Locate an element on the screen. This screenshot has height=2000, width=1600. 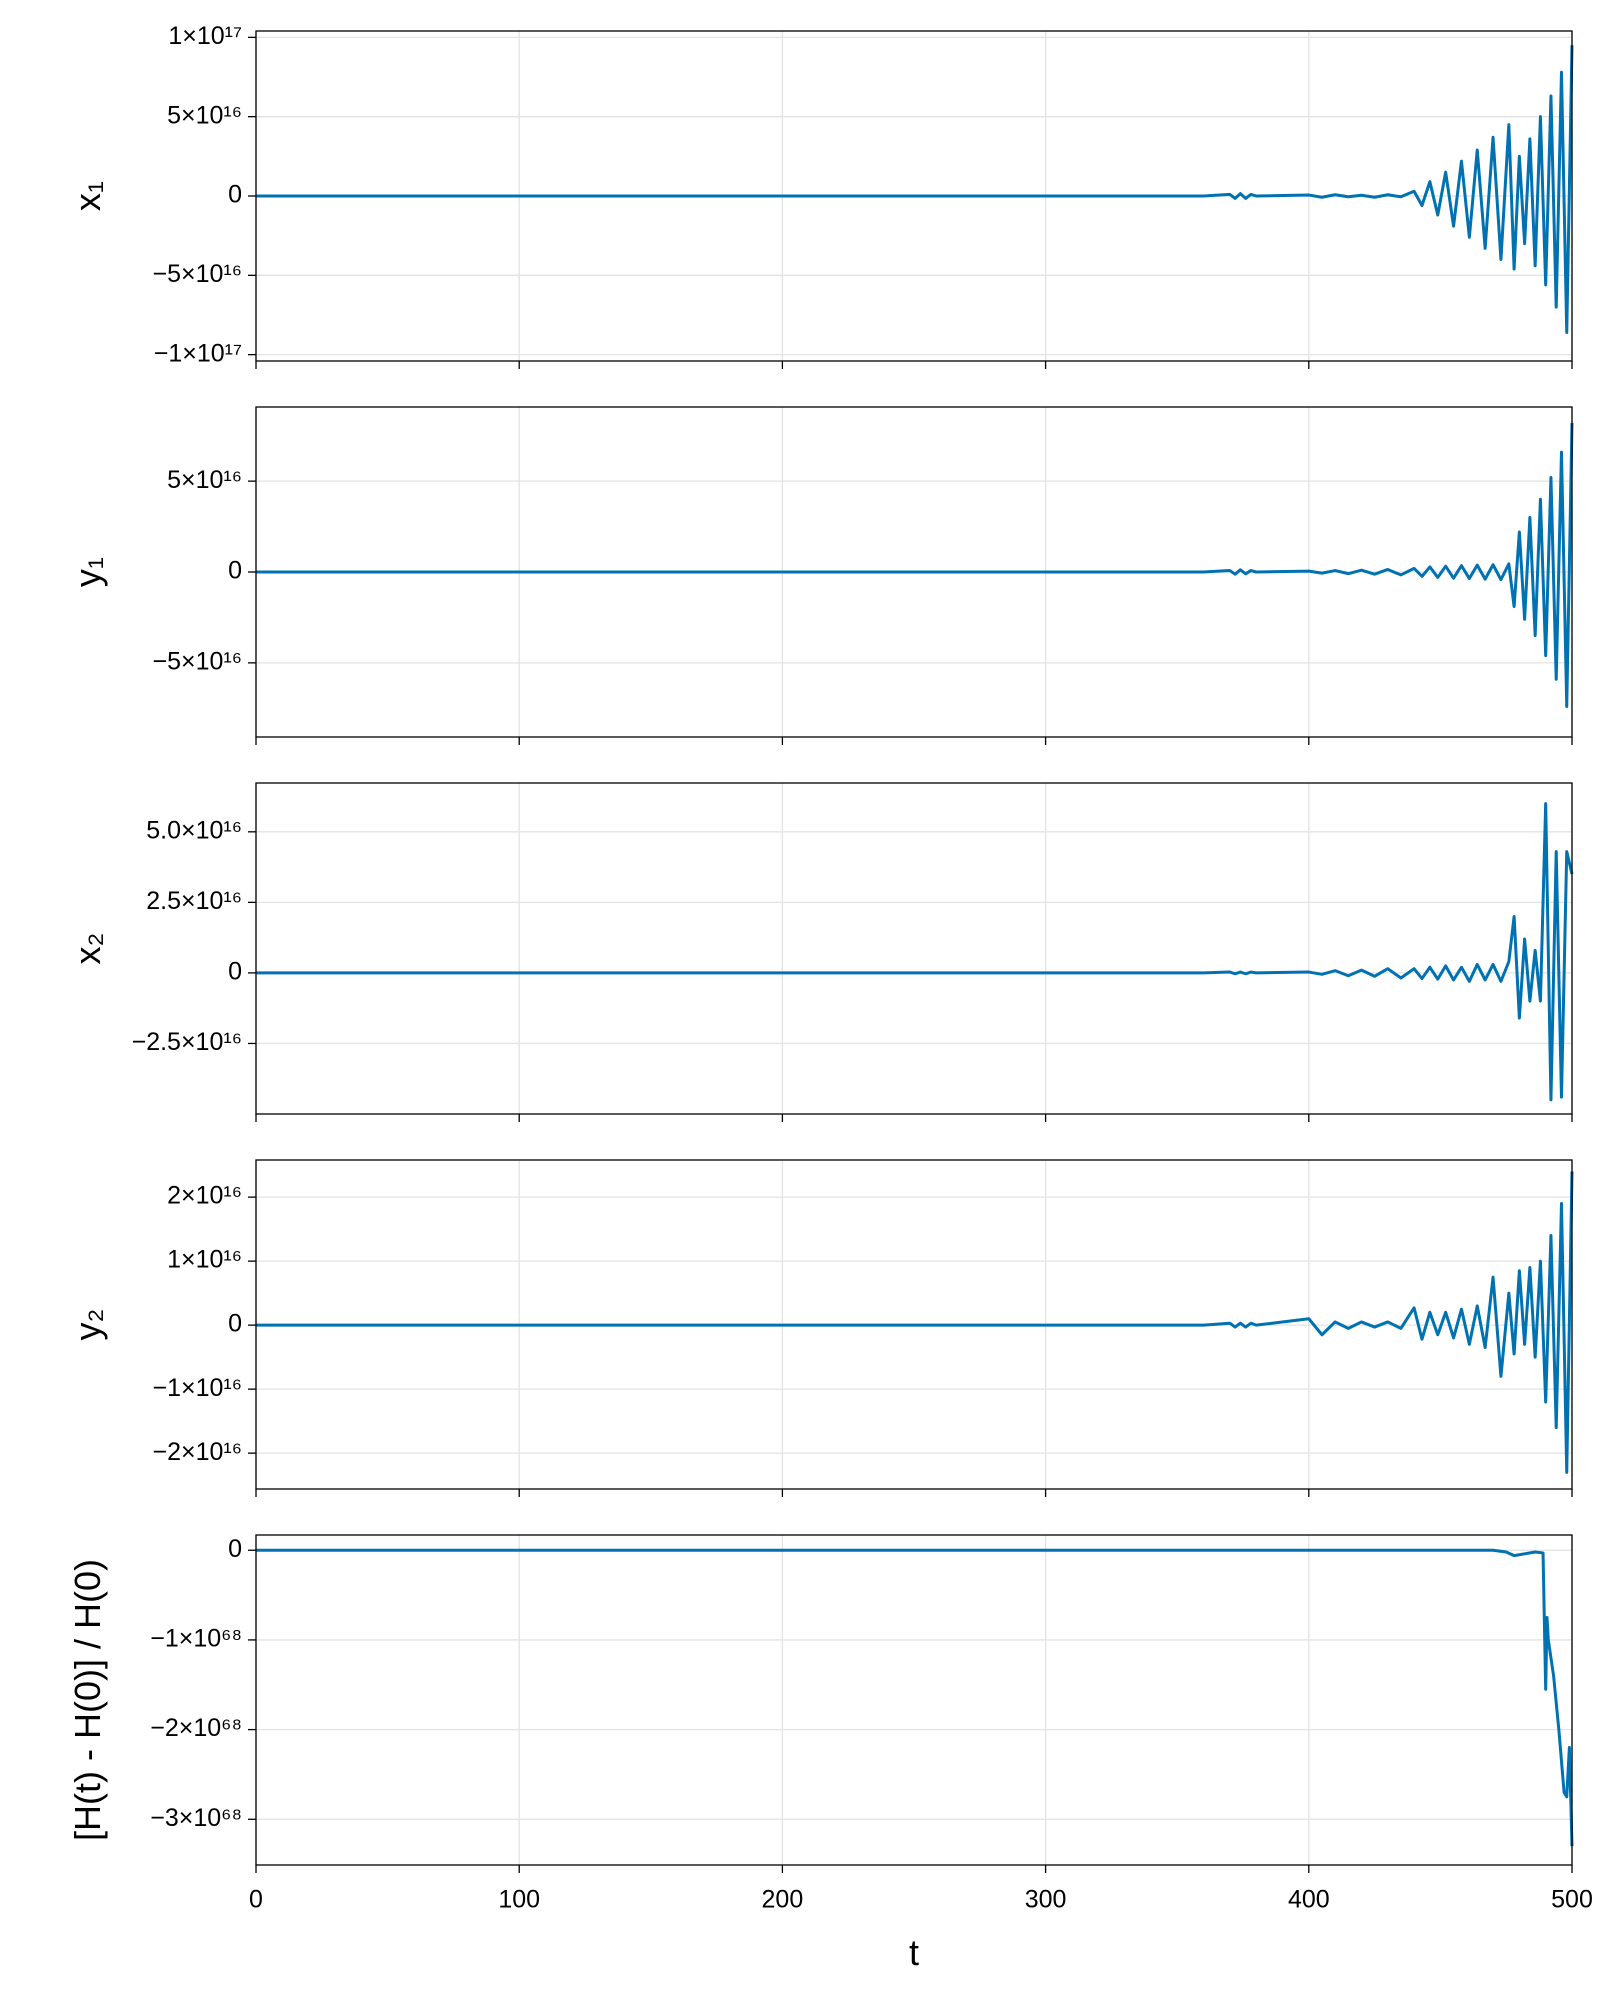
y-tick-label: 1×10¹⁶ is located at coordinates (204, 1260).